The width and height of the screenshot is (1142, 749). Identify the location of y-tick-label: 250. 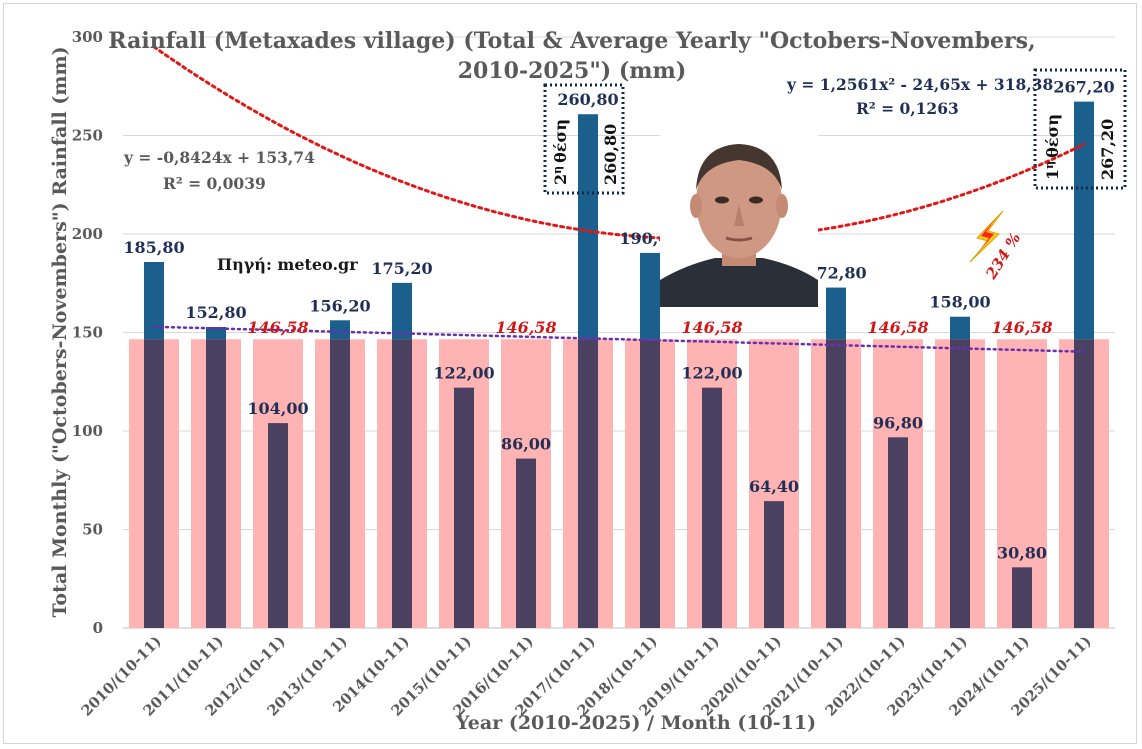
(87, 136).